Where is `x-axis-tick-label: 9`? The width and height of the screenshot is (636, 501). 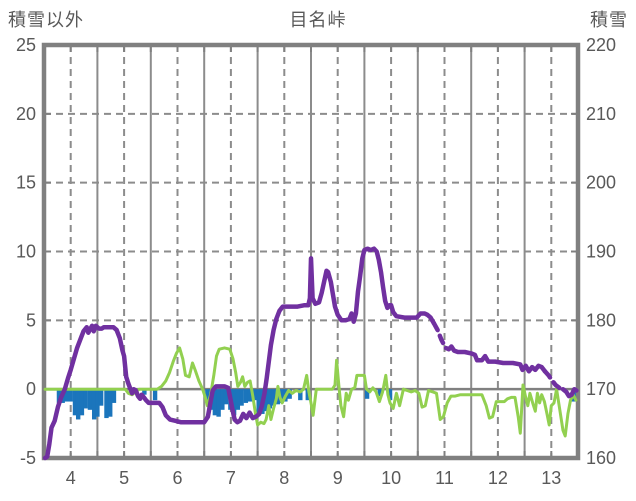 x-axis-tick-label: 9 is located at coordinates (338, 478).